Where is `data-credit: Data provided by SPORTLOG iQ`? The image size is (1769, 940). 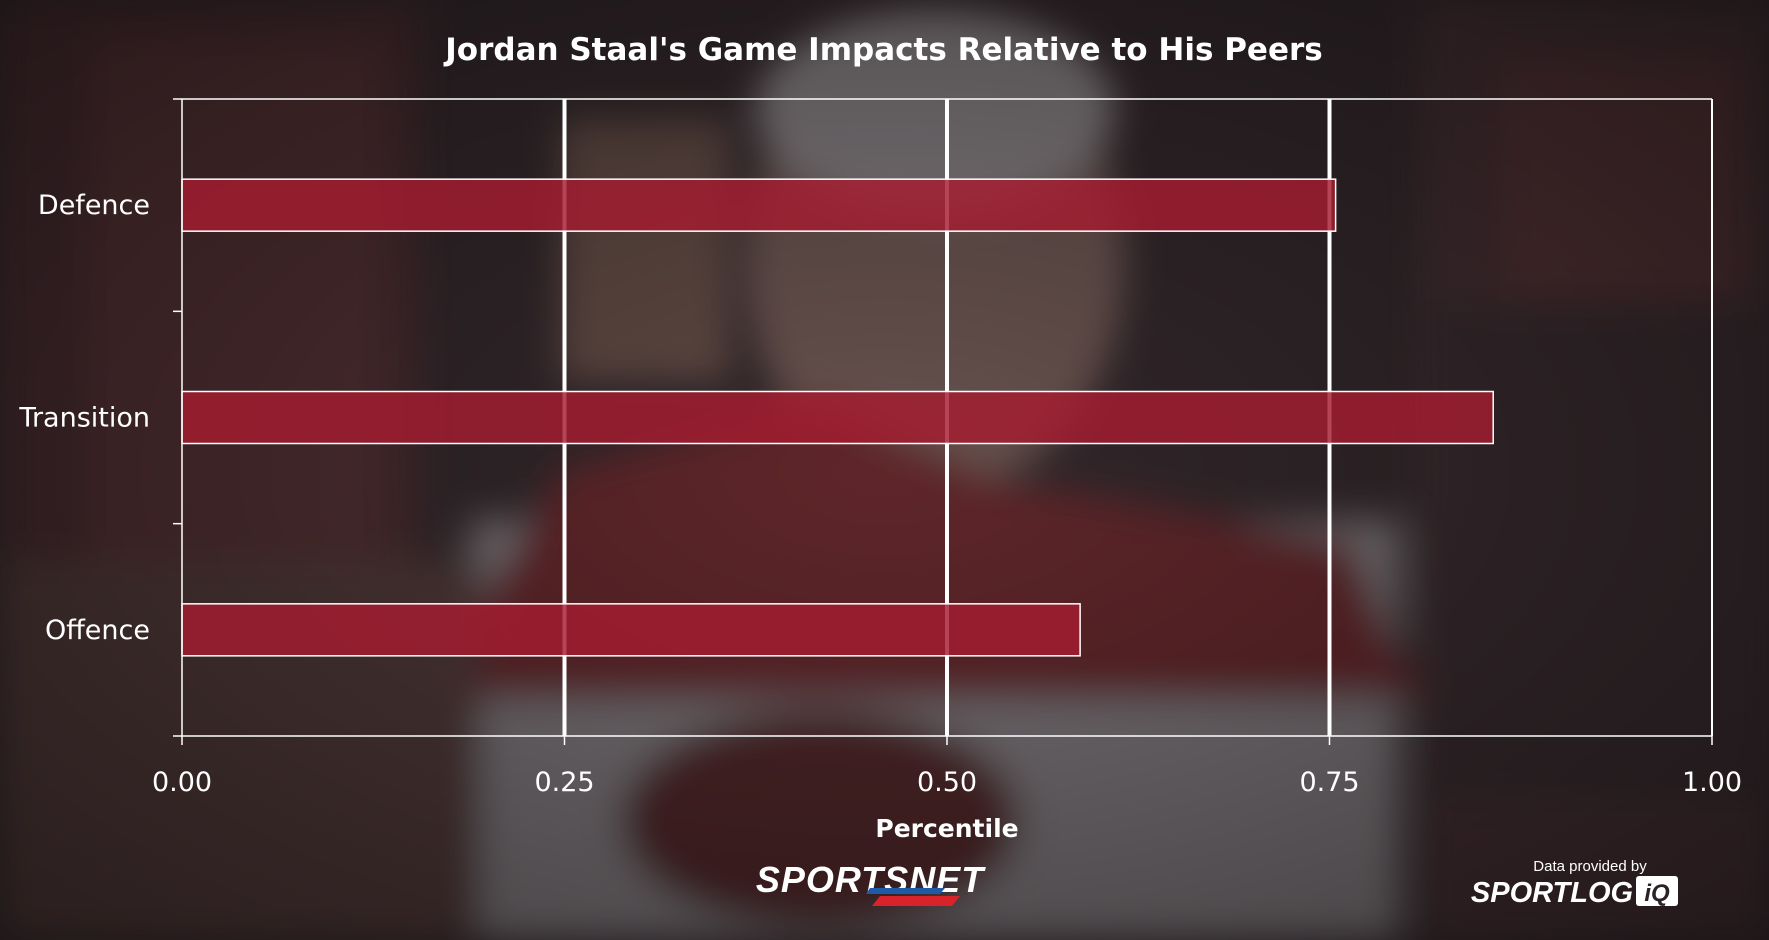 data-credit: Data provided by SPORTLOG iQ is located at coordinates (1574, 883).